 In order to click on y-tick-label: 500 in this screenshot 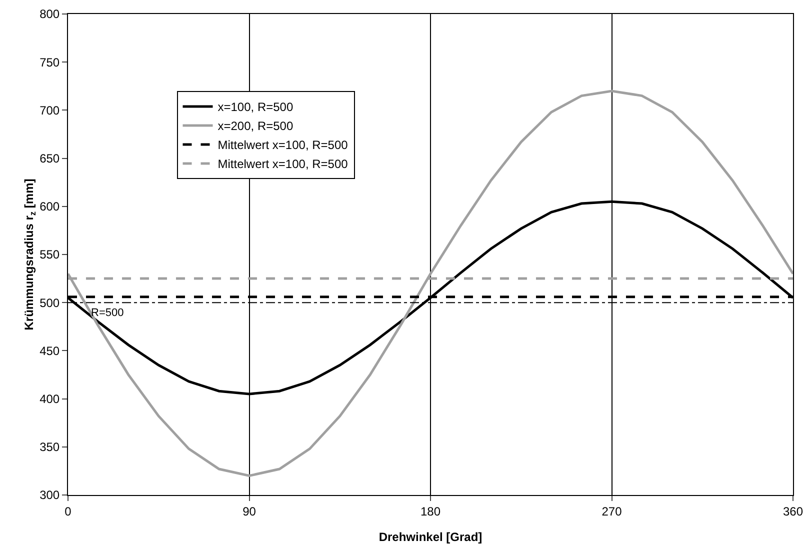, I will do `click(50, 303)`.